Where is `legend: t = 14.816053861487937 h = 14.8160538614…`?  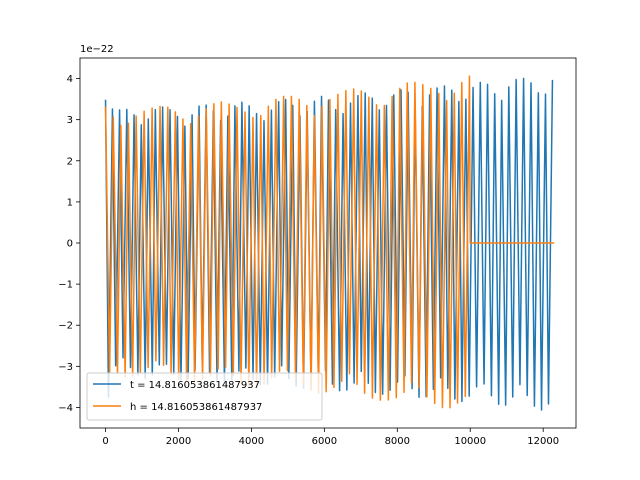 legend: t = 14.816053861487937 h = 14.8160538614… is located at coordinates (204, 396).